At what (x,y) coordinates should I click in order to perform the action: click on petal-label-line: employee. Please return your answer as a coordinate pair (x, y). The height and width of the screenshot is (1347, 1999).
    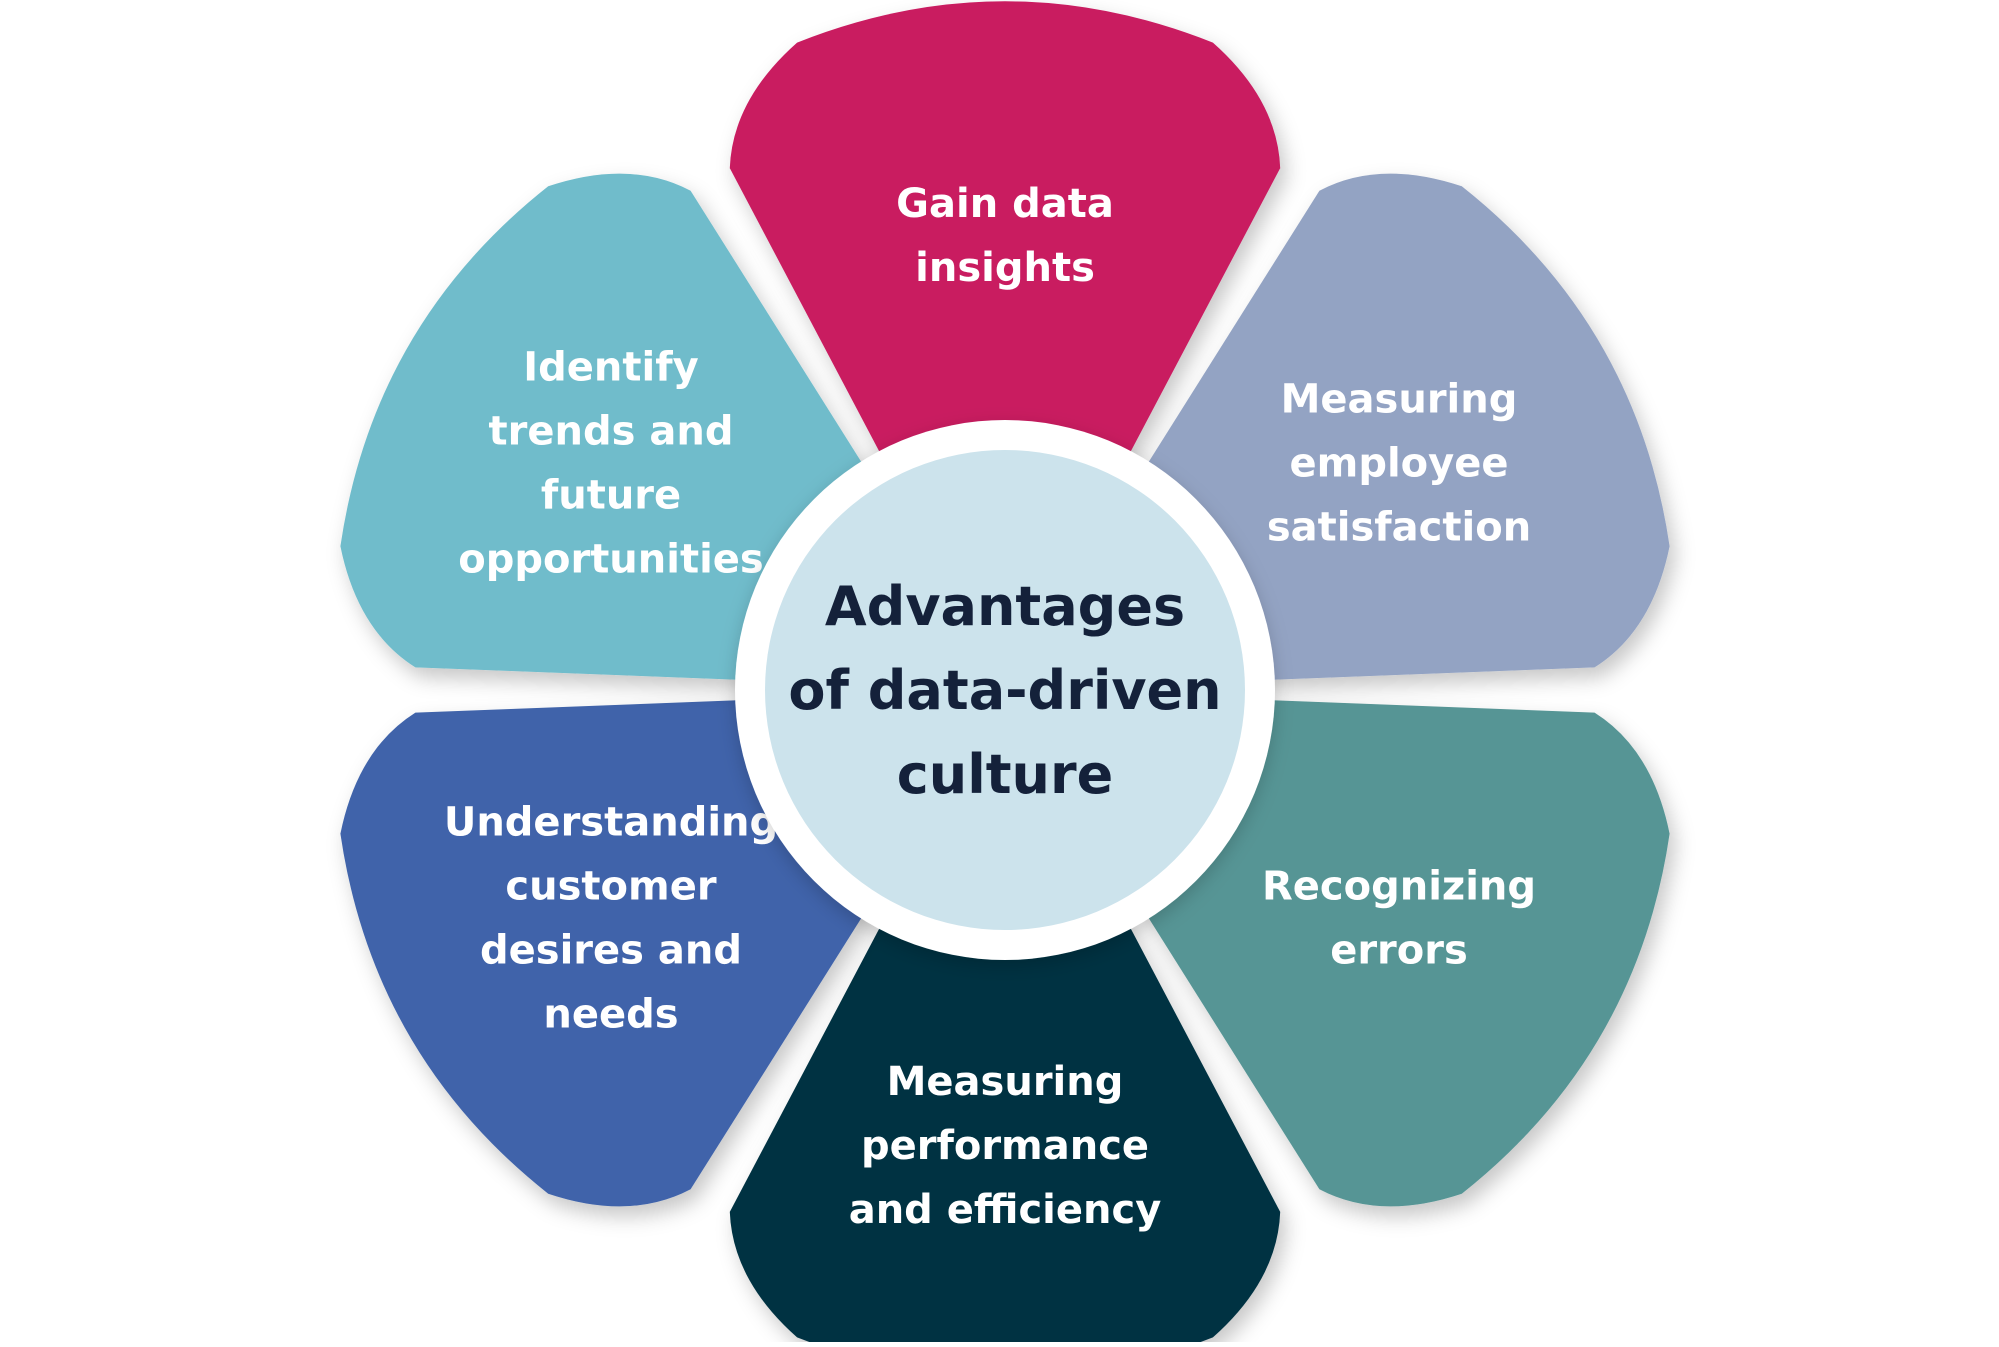
    Looking at the image, I should click on (1399, 464).